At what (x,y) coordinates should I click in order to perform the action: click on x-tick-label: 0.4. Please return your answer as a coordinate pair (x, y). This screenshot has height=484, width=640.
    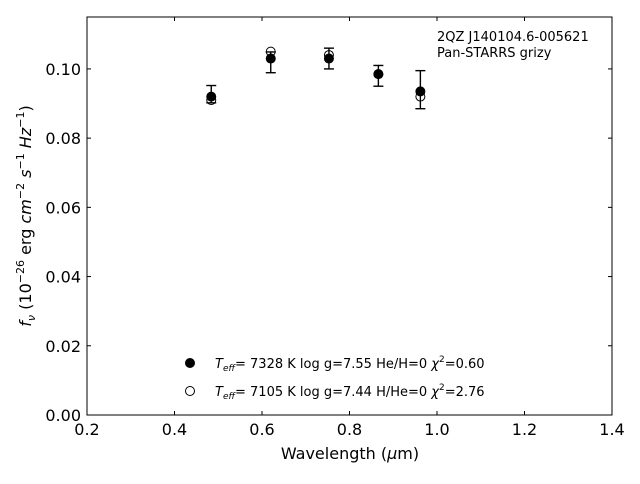
    Looking at the image, I should click on (174, 429).